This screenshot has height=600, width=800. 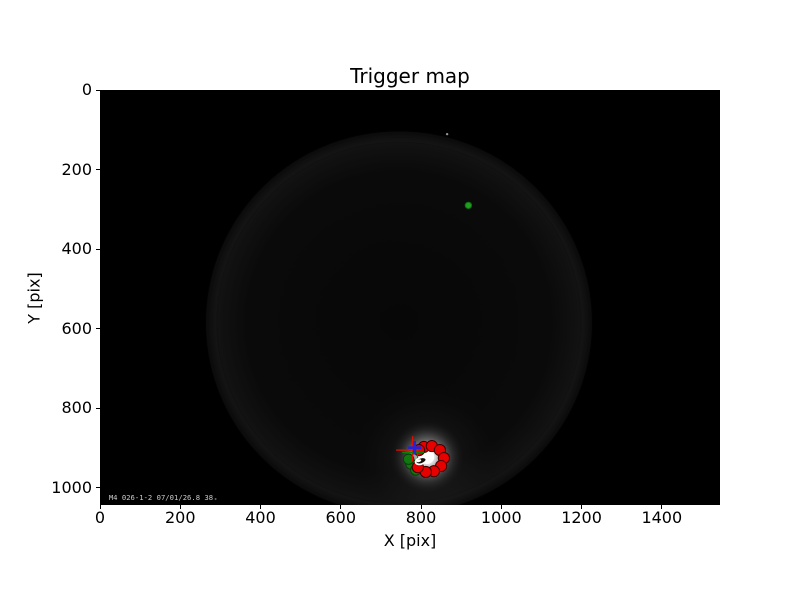 I want to click on y-tick-label: 0, so click(x=86, y=89).